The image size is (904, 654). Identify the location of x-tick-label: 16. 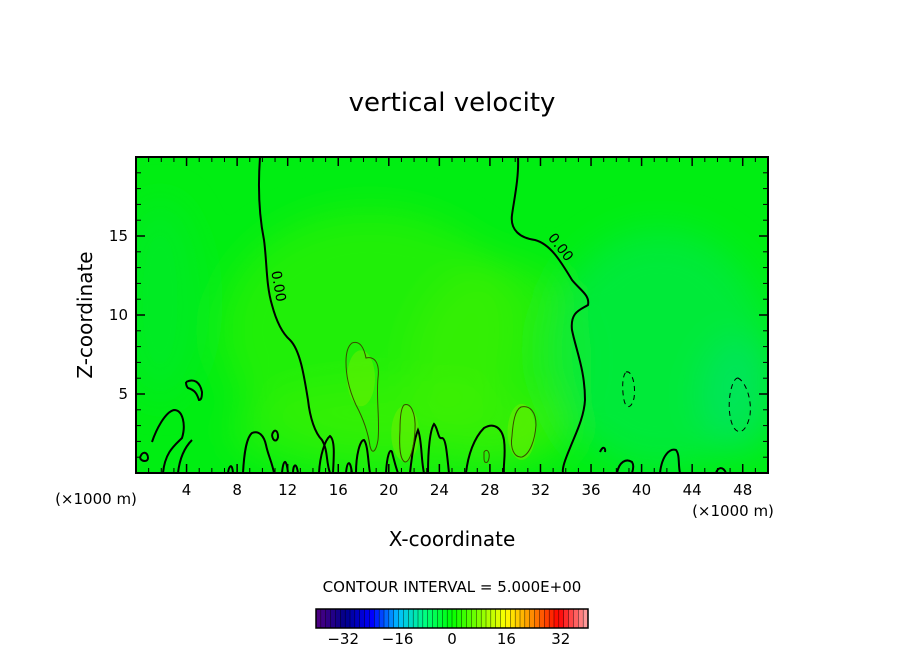
(338, 490).